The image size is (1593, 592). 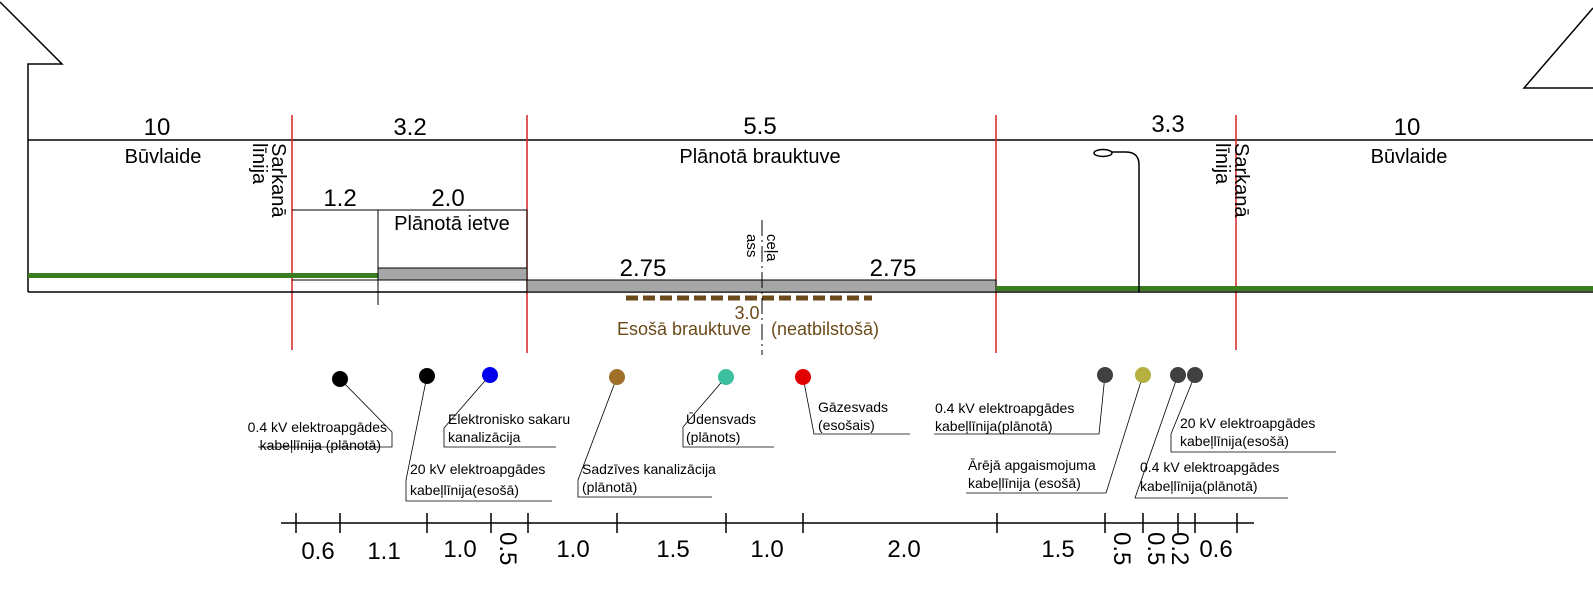 I want to click on label-red-line-right-1: Sarkanā, so click(x=1241, y=180).